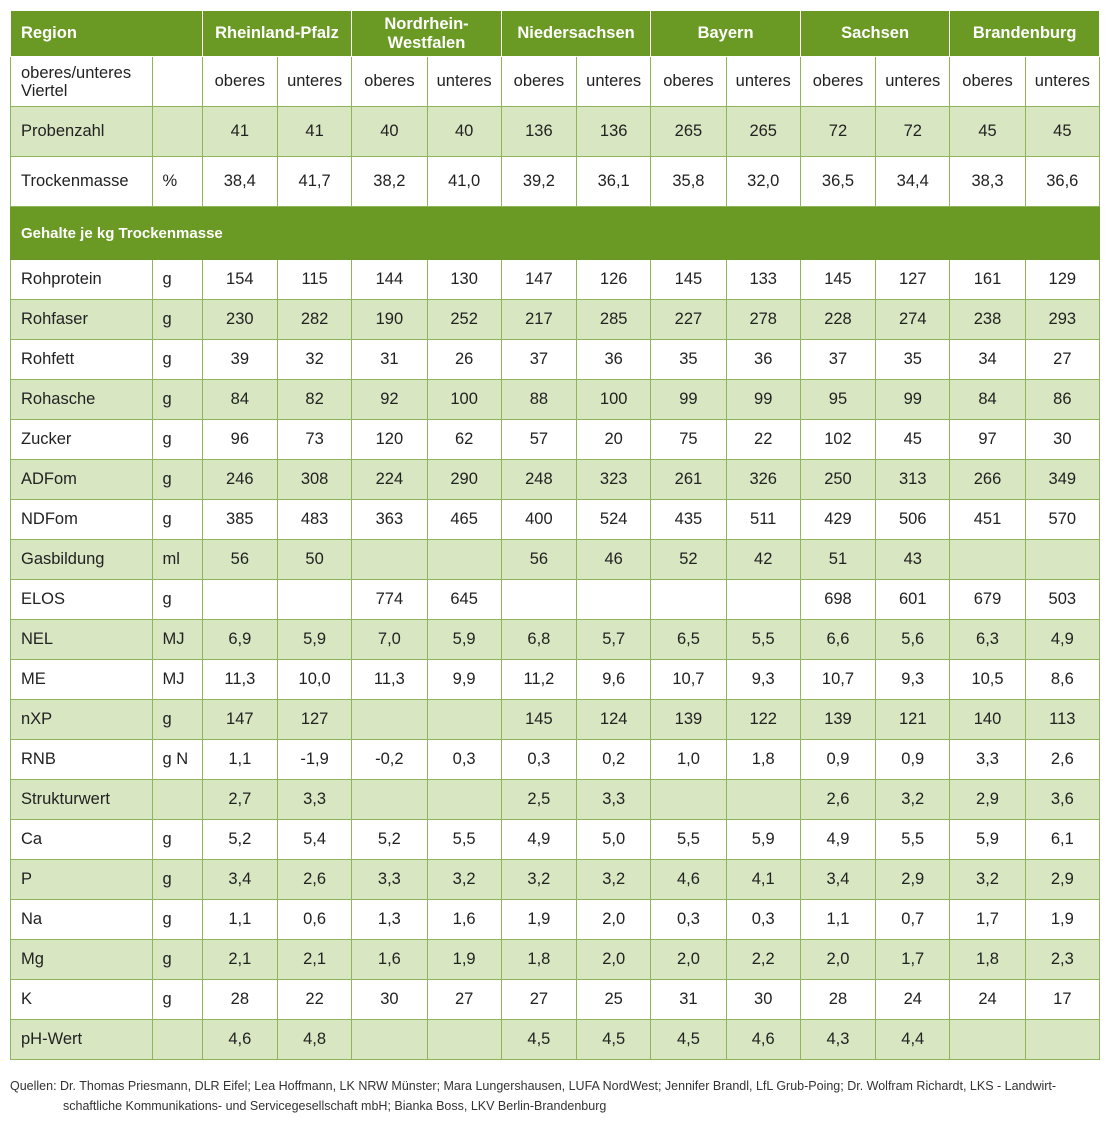 The width and height of the screenshot is (1110, 1127). Describe the element at coordinates (838, 559) in the screenshot. I see `value-cell: 51` at that location.